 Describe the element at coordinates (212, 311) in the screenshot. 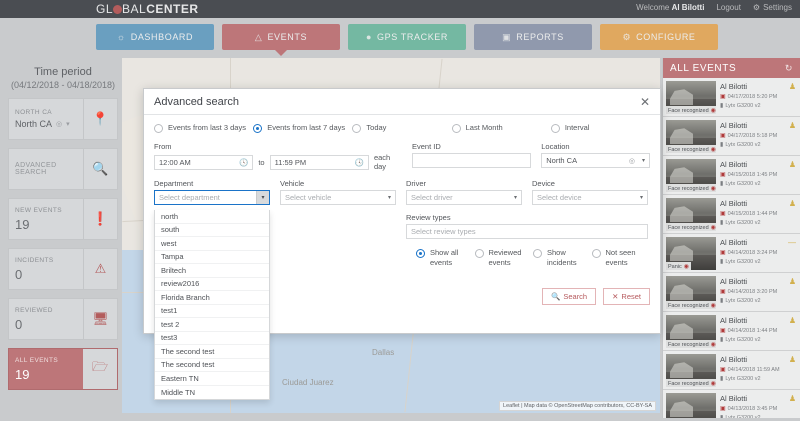

I see `department-option: test1` at that location.